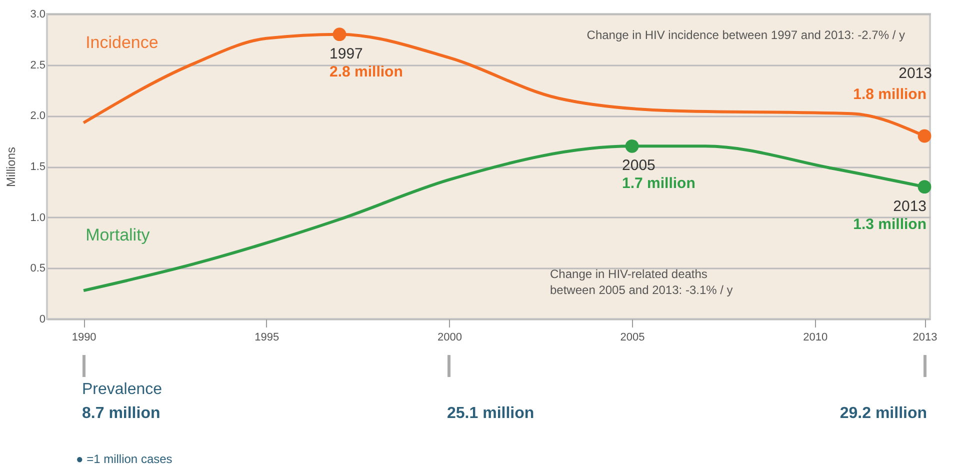 The width and height of the screenshot is (965, 475). Describe the element at coordinates (925, 338) in the screenshot. I see `x-tick-label: 2013` at that location.